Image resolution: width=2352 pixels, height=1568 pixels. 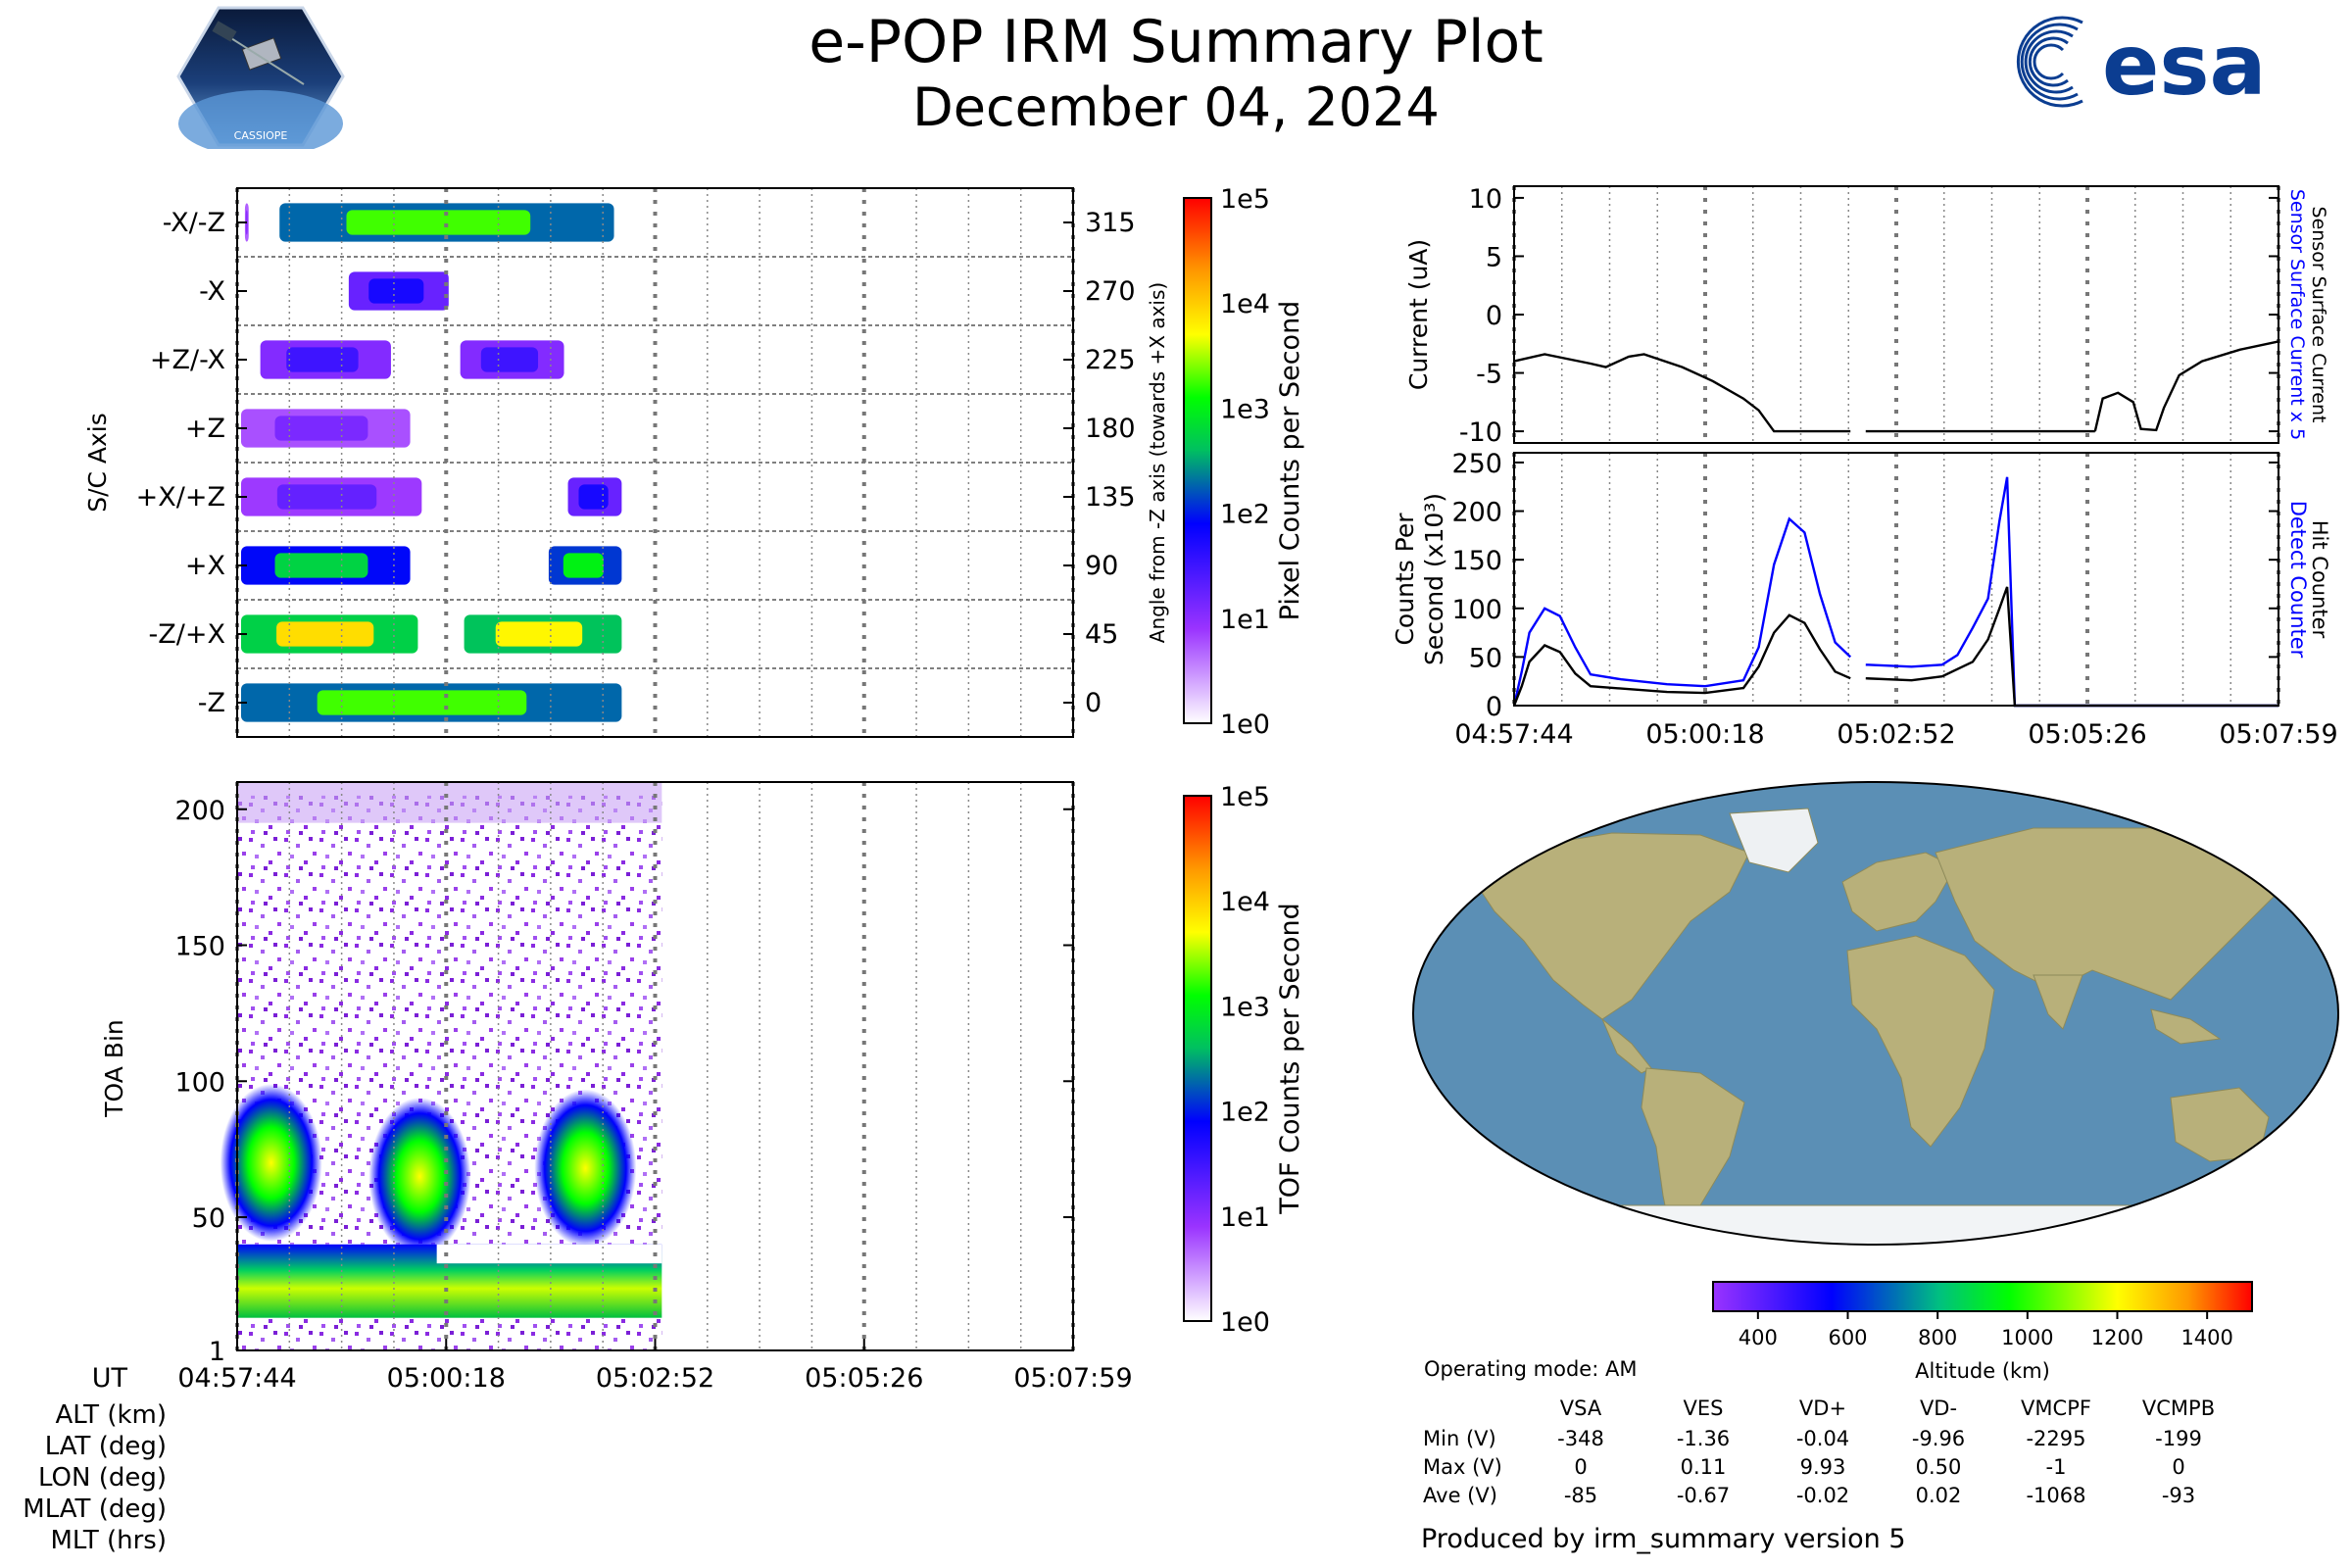 I want to click on counts-right-label-black: Hit Counter, so click(x=2319, y=579).